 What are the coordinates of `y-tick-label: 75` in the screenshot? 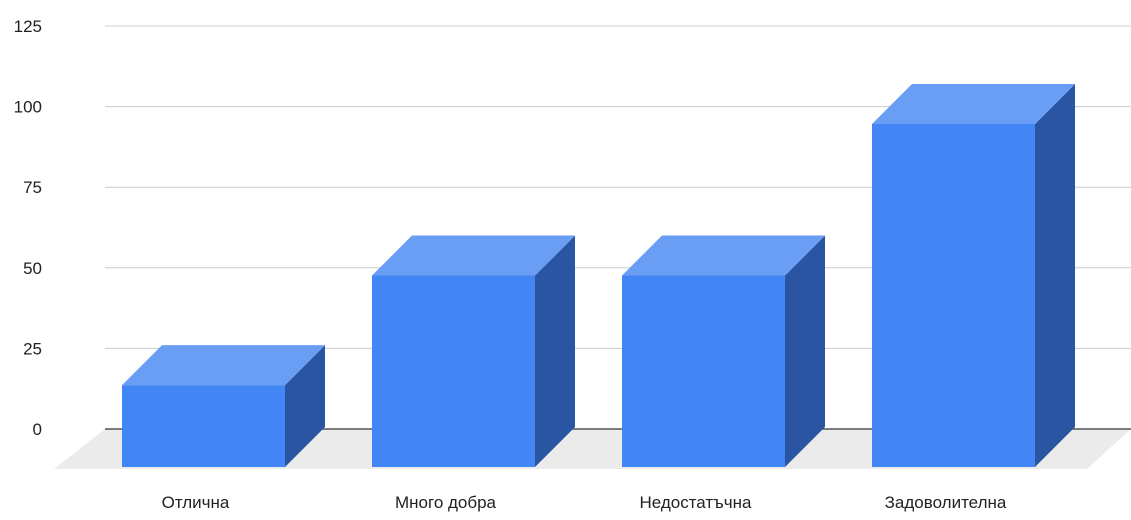 It's located at (32, 187).